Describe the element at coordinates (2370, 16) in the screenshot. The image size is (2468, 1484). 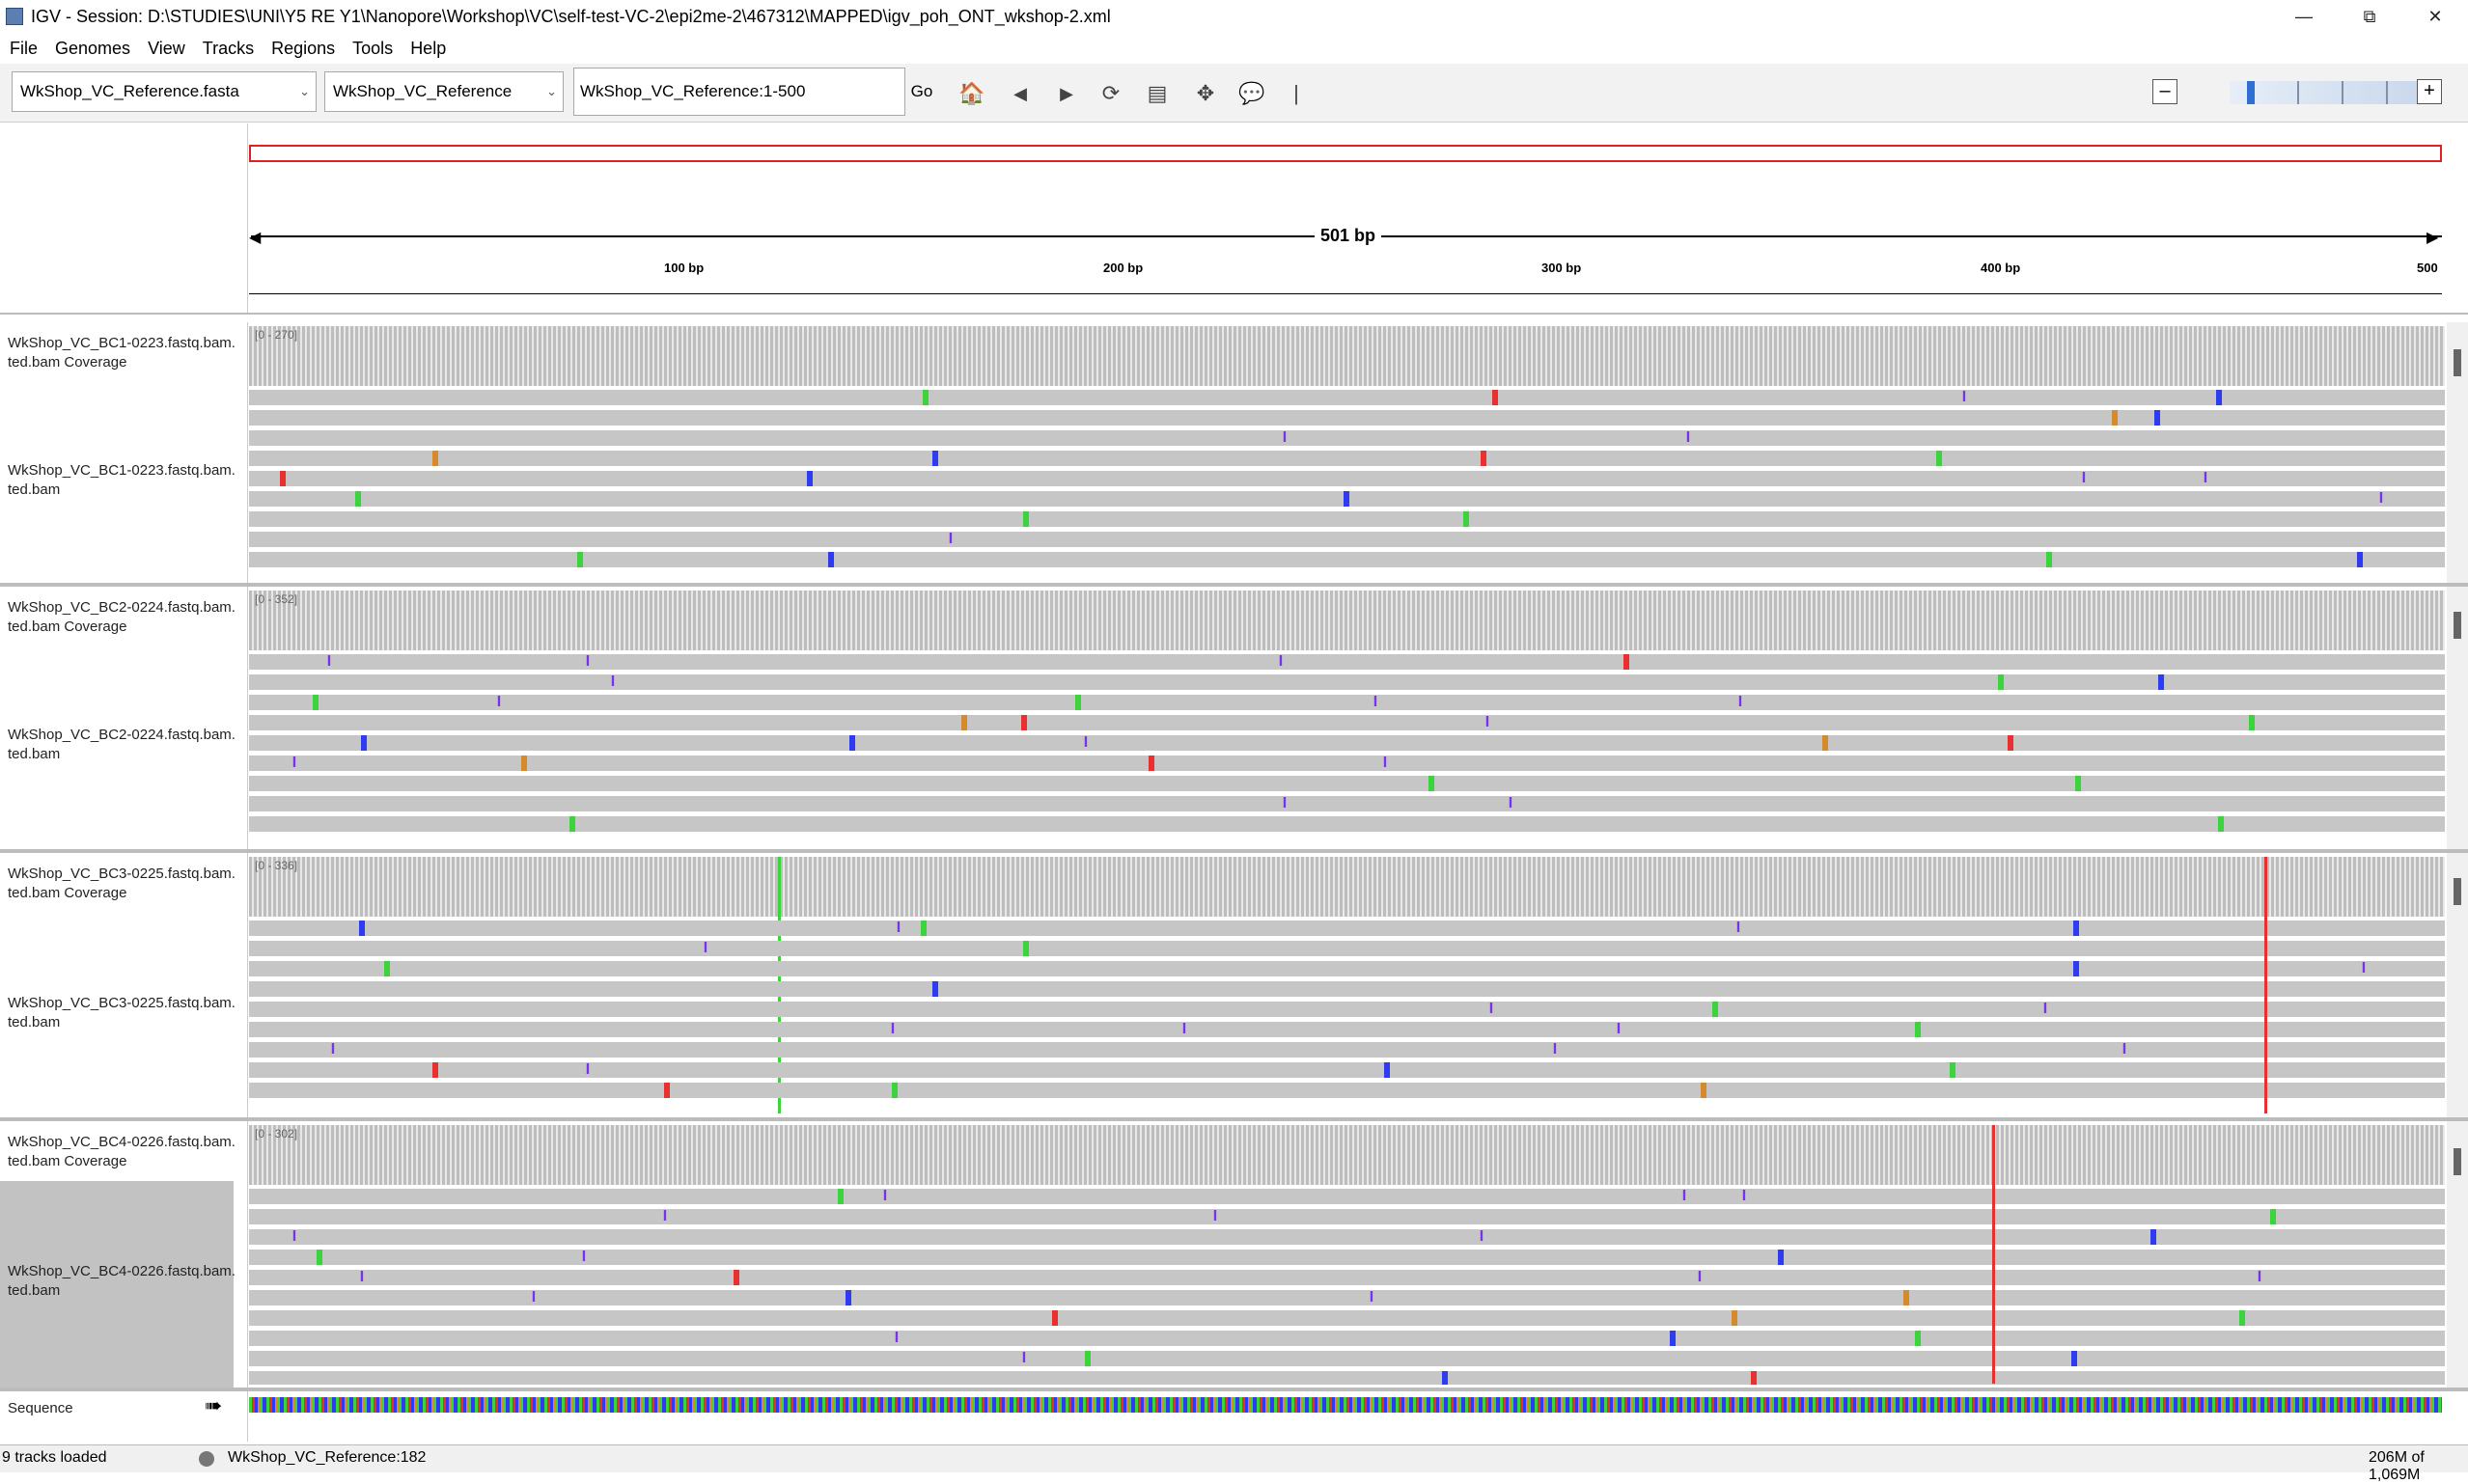
I see `restore-button: ⧉` at that location.